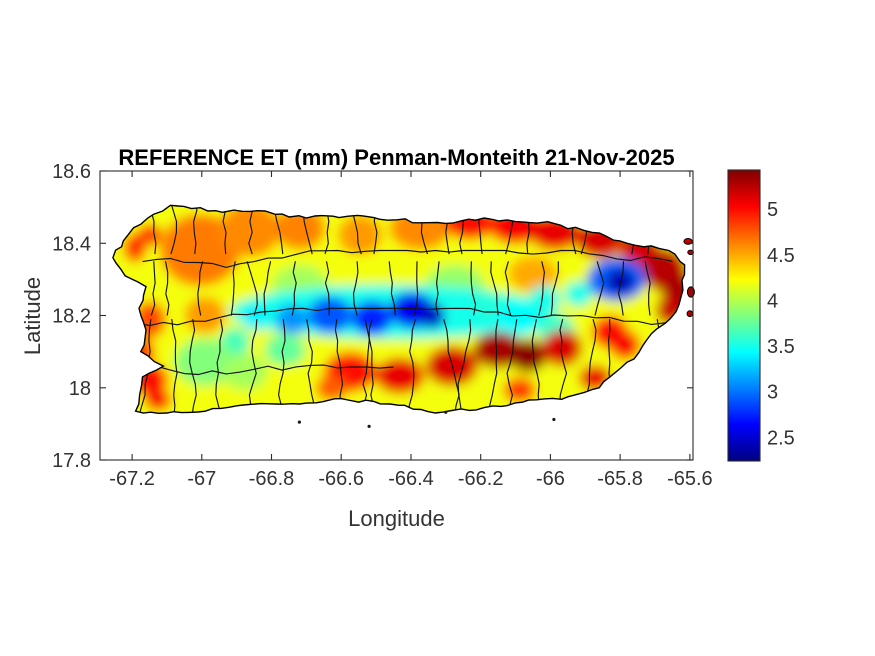  I want to click on colorbar-border, so click(744, 315).